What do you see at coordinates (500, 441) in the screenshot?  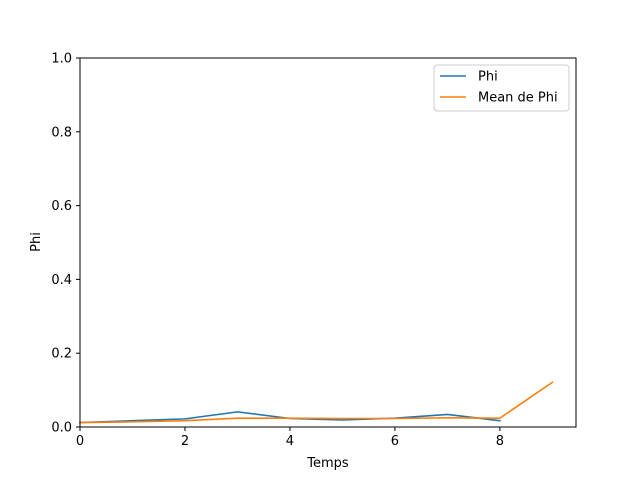 I see `x-tick-label: 8` at bounding box center [500, 441].